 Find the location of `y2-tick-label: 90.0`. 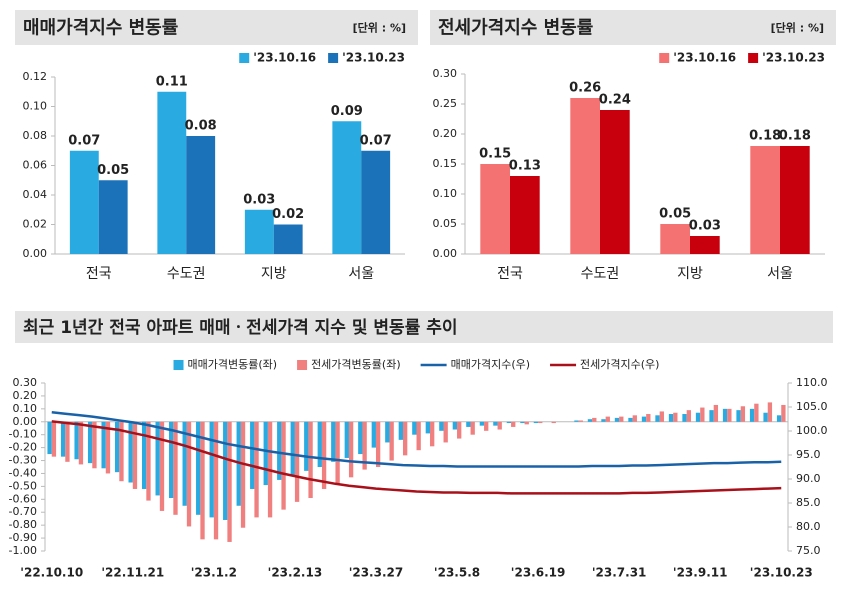

y2-tick-label: 90.0 is located at coordinates (808, 478).